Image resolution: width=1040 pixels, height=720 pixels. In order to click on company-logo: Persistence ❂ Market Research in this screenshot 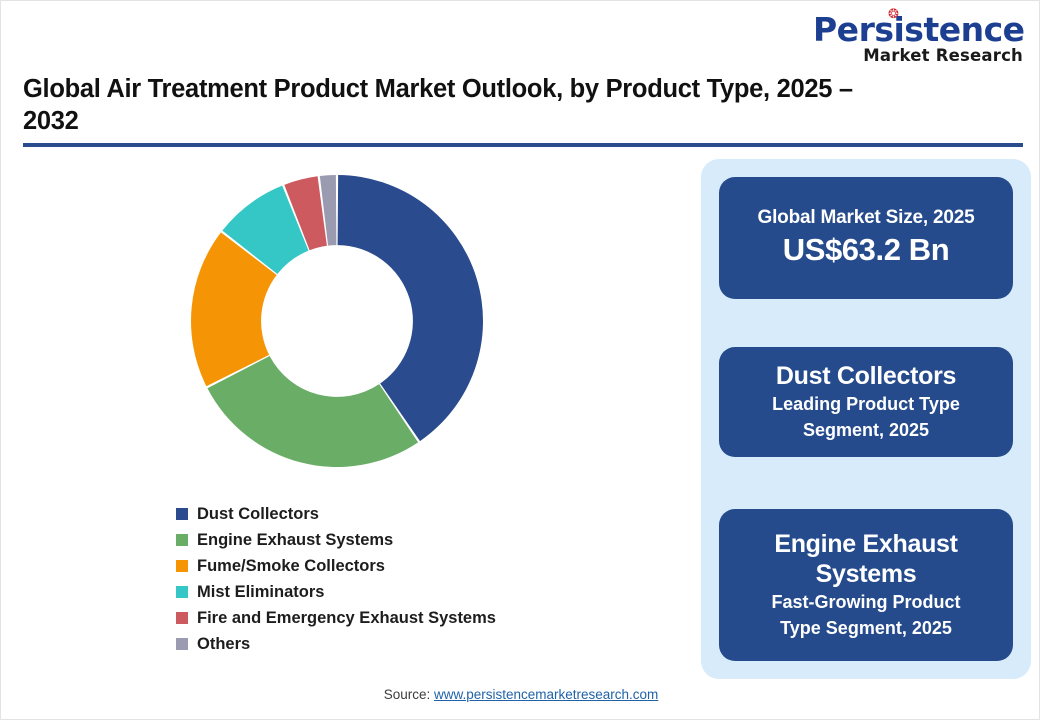, I will do `click(919, 36)`.